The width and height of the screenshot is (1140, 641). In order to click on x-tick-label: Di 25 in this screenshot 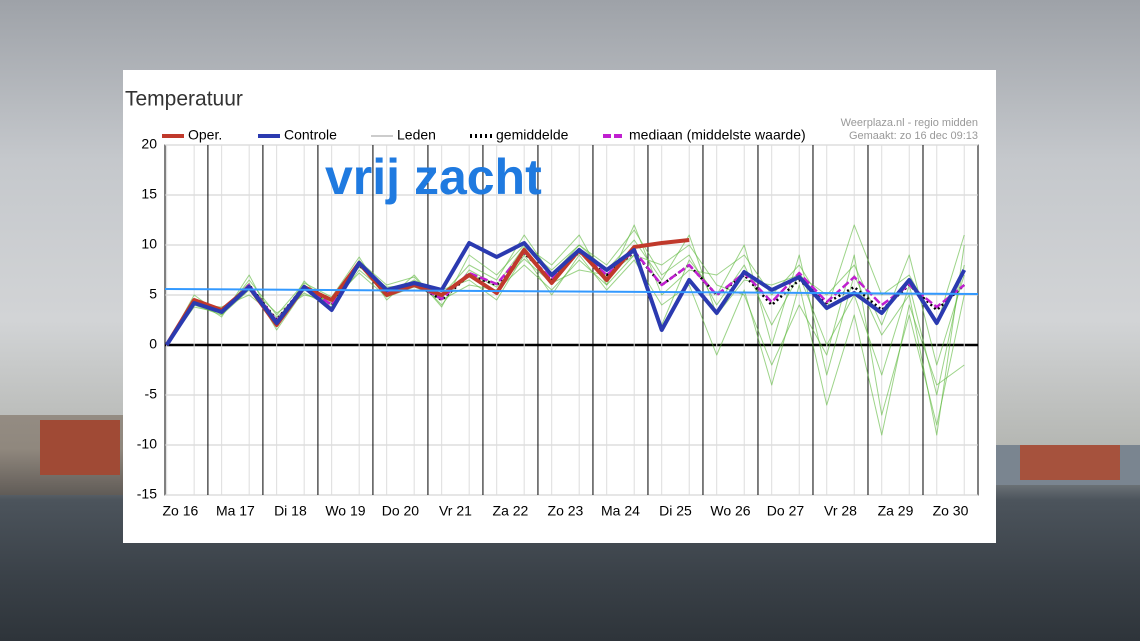, I will do `click(675, 511)`.